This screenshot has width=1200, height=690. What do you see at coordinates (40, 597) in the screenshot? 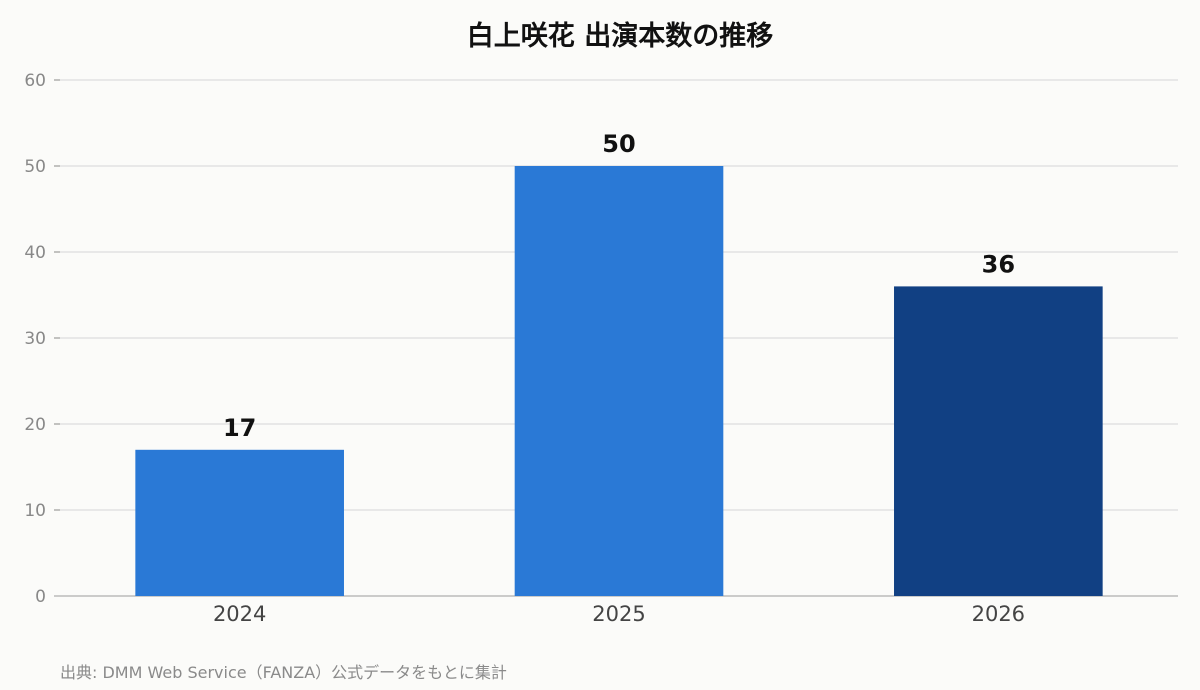
I see `y-tick-label: 0` at bounding box center [40, 597].